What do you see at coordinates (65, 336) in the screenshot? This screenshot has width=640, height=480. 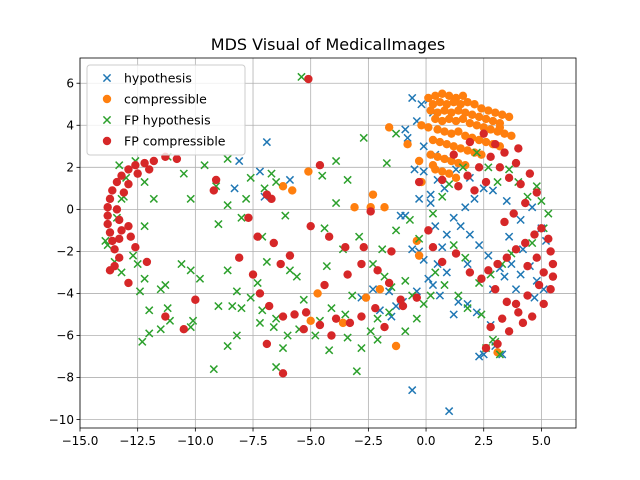 I see `y-tick-label: −6` at bounding box center [65, 336].